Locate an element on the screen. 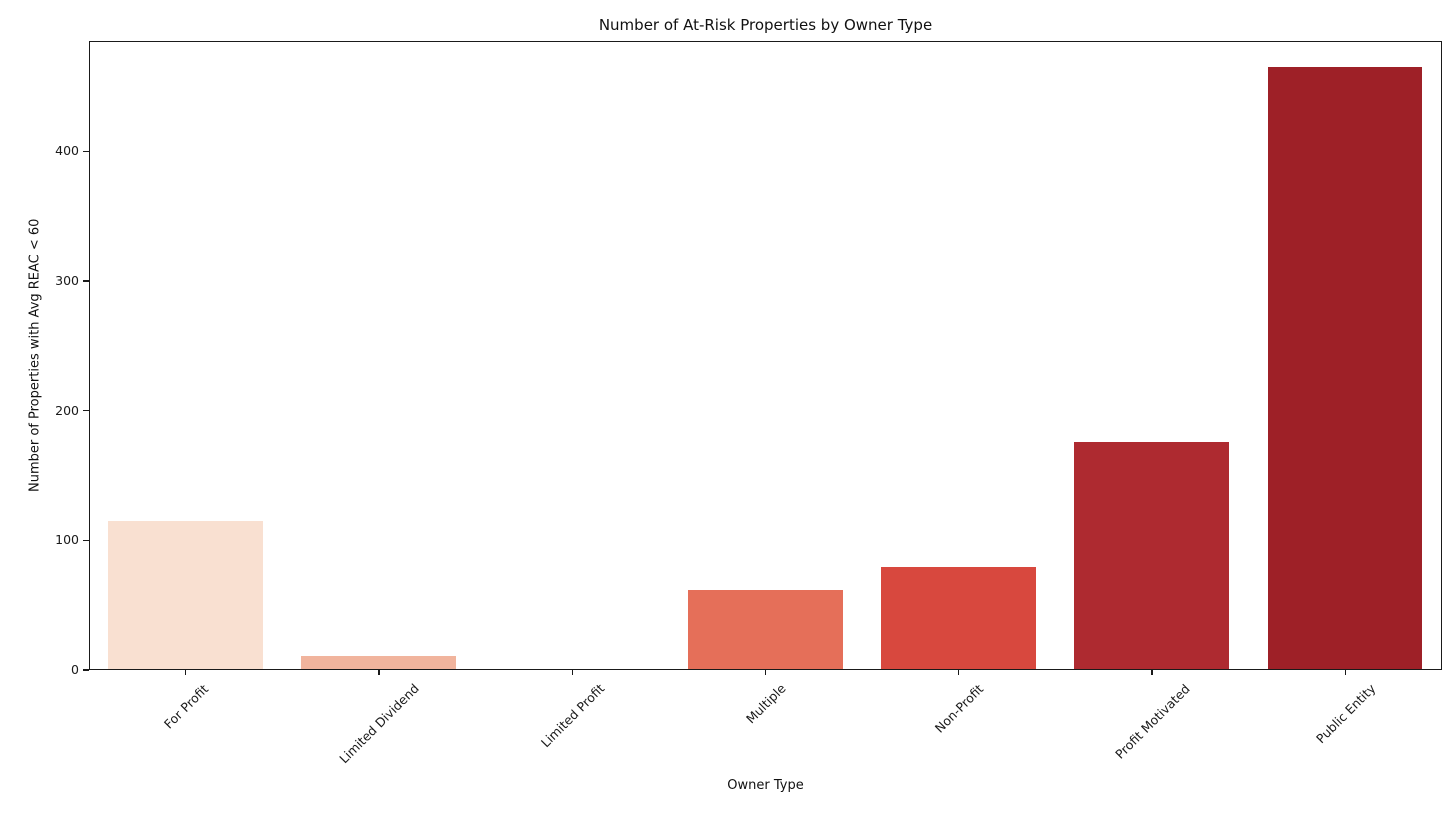  bar-for-profit is located at coordinates (185, 595).